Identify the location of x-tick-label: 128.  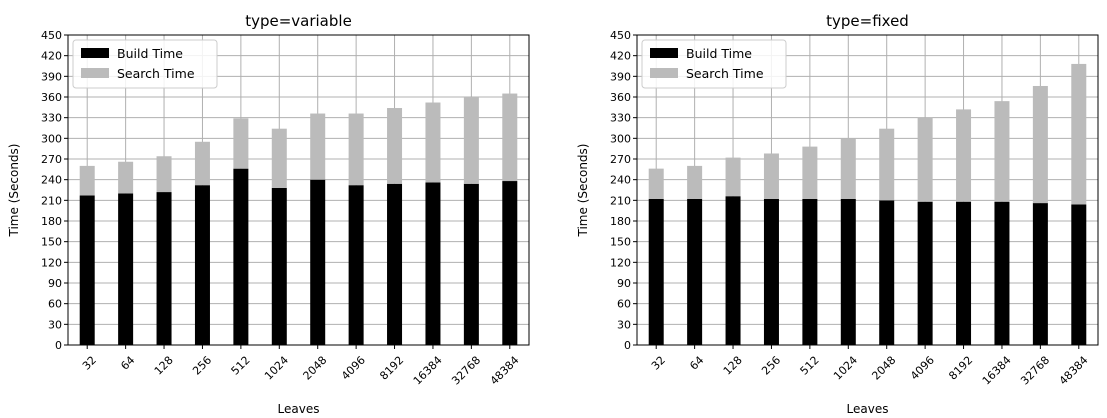
(733, 366).